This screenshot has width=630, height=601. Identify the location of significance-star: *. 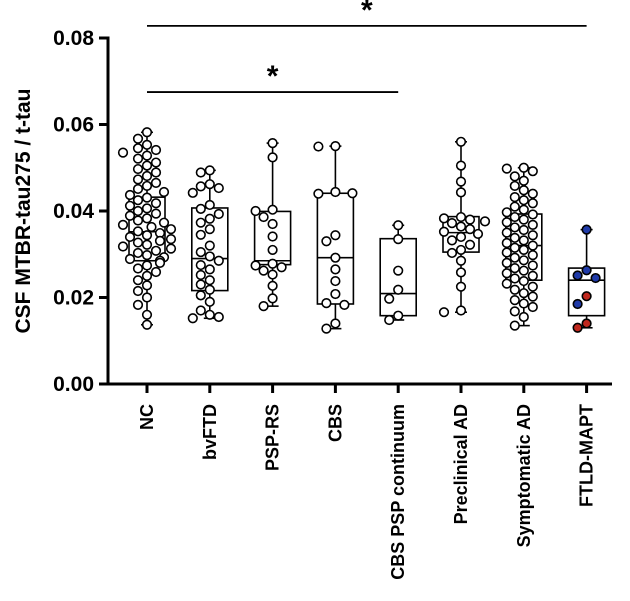
(273, 76).